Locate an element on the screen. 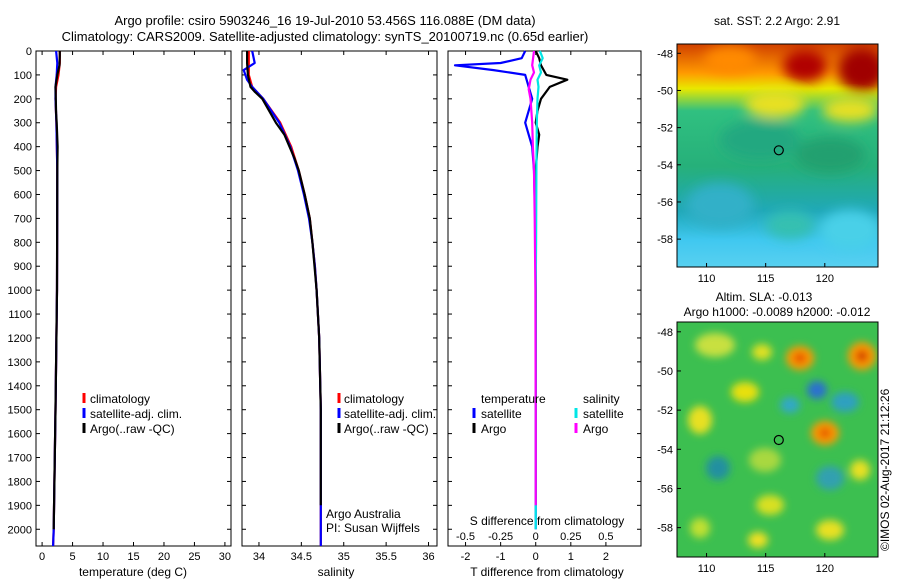  temperature-series is located at coordinates (56, 298).